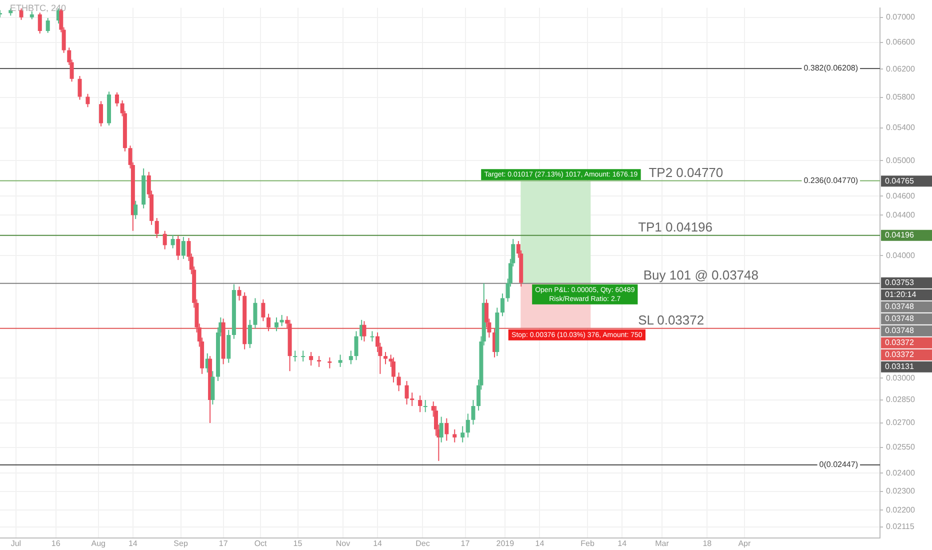 This screenshot has height=550, width=932. Describe the element at coordinates (901, 97) in the screenshot. I see `y-tick-label: 0.05800` at that location.